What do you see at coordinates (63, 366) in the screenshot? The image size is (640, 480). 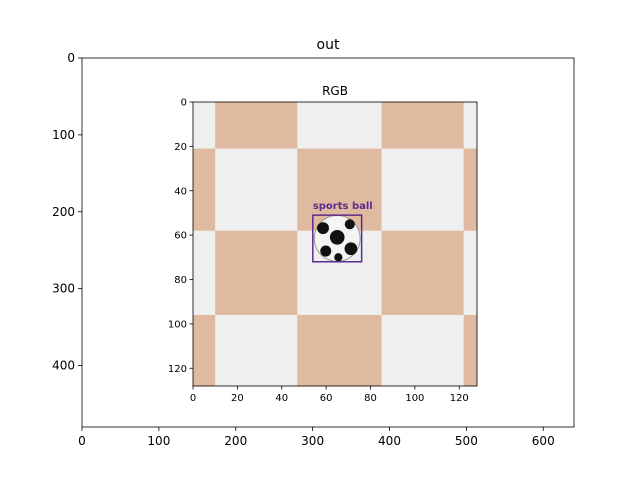 I see `outer-y-tick-label: 400` at bounding box center [63, 366].